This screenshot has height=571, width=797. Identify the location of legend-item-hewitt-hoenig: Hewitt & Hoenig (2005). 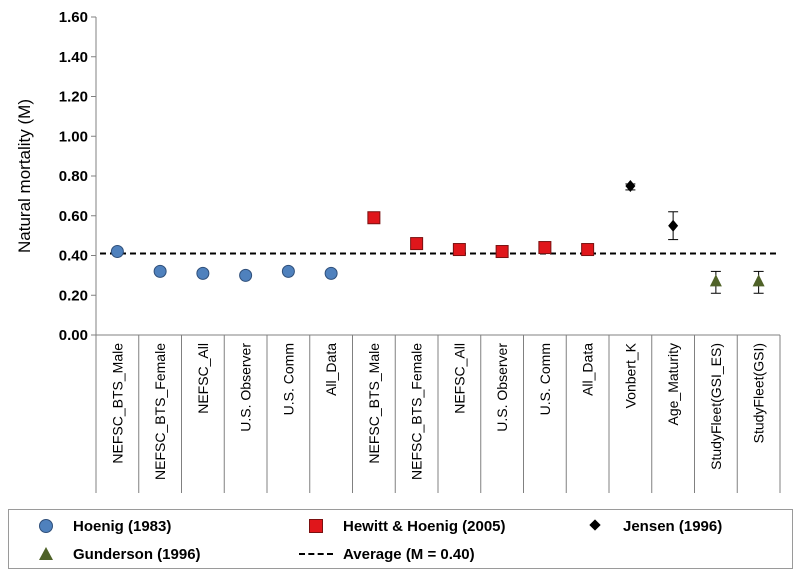
(402, 526).